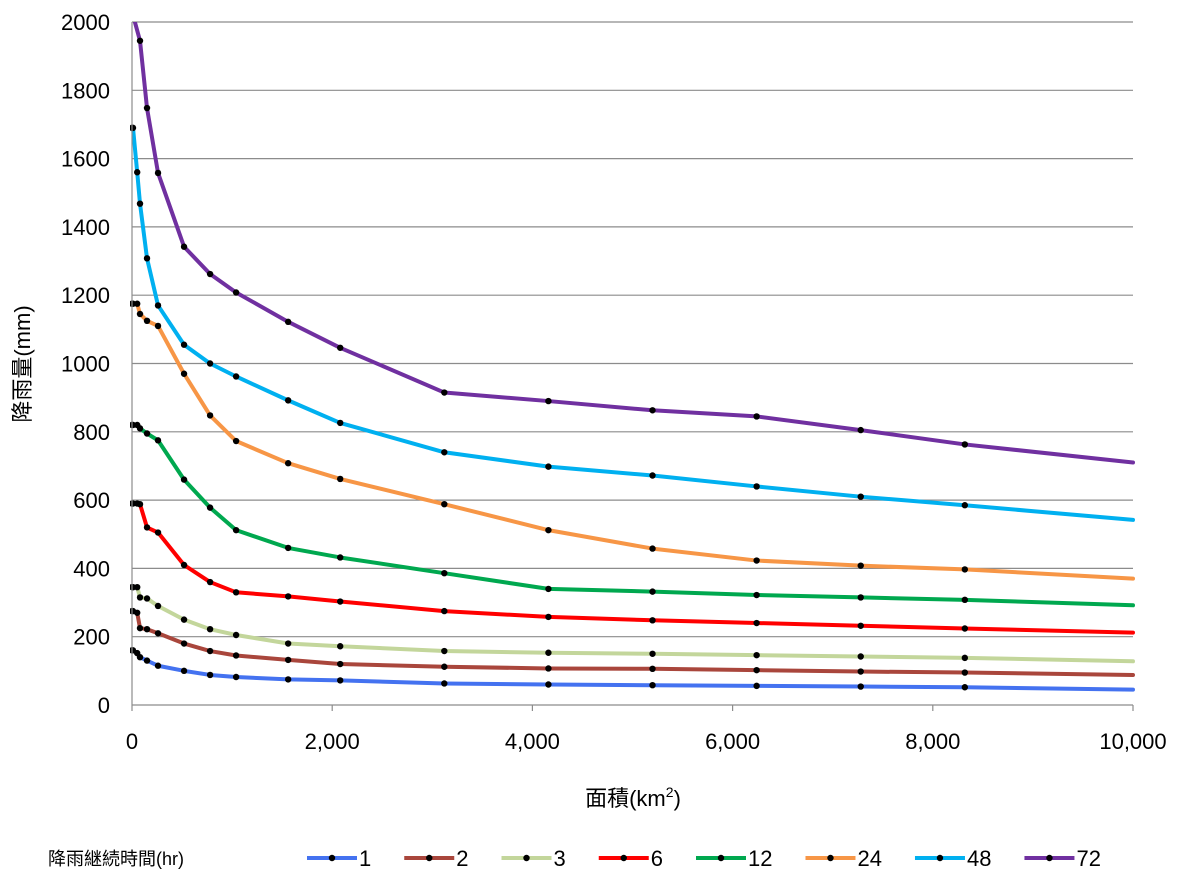  Describe the element at coordinates (332, 741) in the screenshot. I see `x-tick-label: 2,000` at that location.